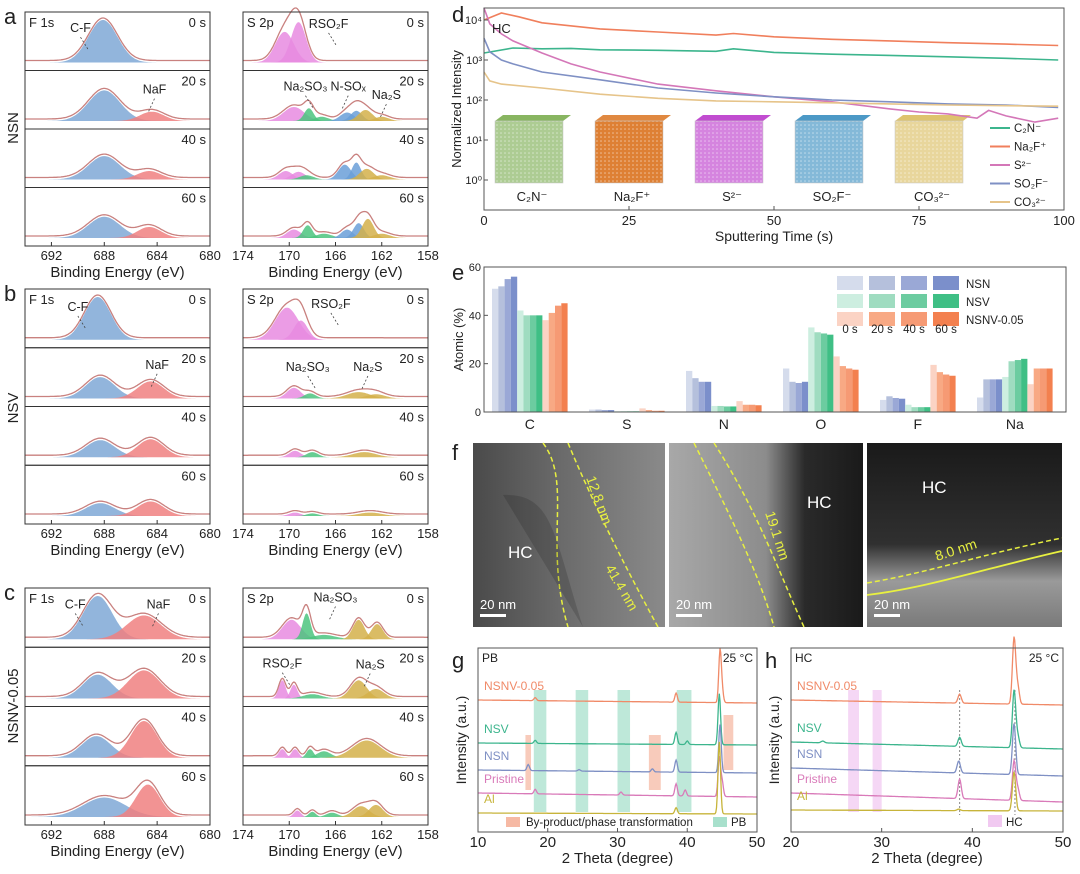  What do you see at coordinates (117, 390) in the screenshot?
I see `peak-NaF` at bounding box center [117, 390].